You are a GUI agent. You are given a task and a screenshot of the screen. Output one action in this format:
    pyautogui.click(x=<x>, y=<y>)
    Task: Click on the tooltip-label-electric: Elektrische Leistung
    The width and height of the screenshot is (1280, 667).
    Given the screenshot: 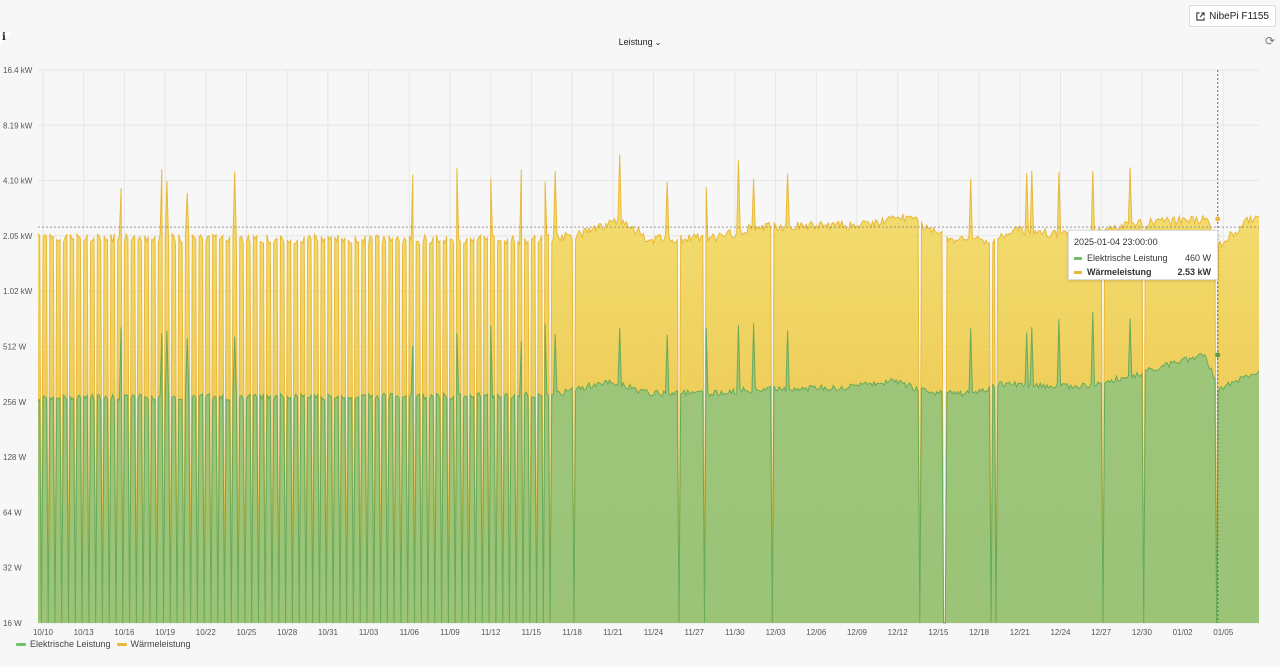 What is the action you would take?
    pyautogui.click(x=1127, y=258)
    